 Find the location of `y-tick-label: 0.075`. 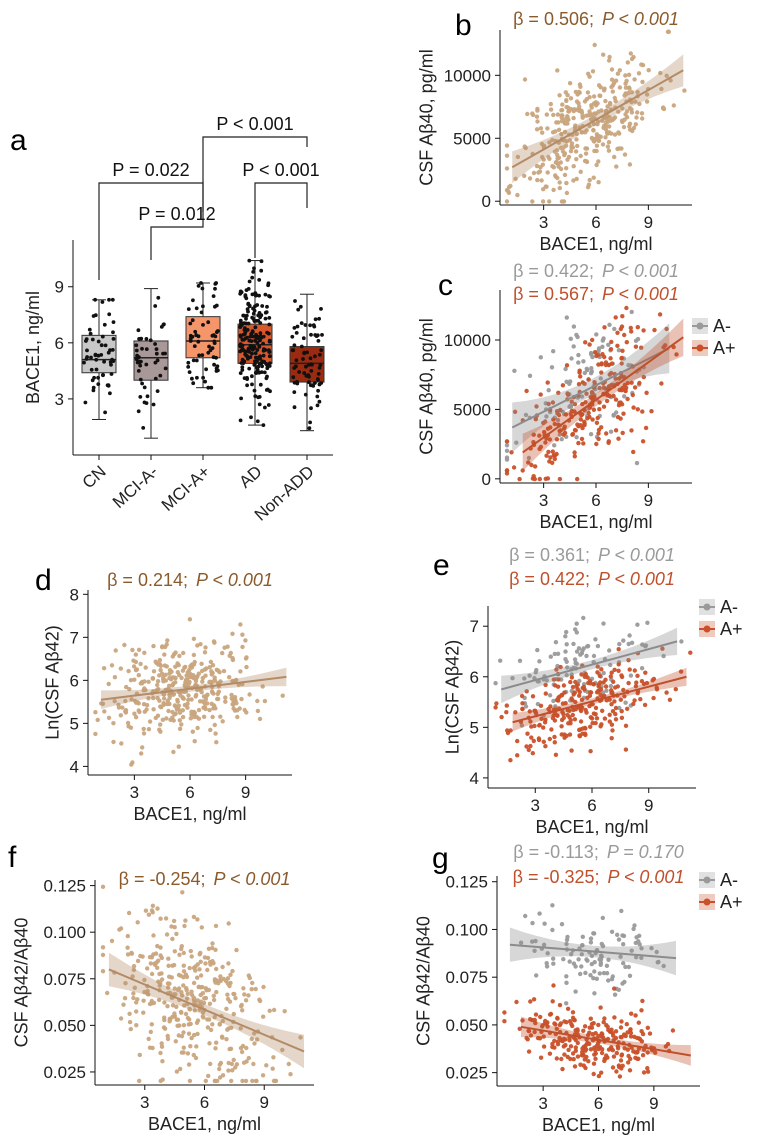

y-tick-label: 0.075 is located at coordinates (64, 979).